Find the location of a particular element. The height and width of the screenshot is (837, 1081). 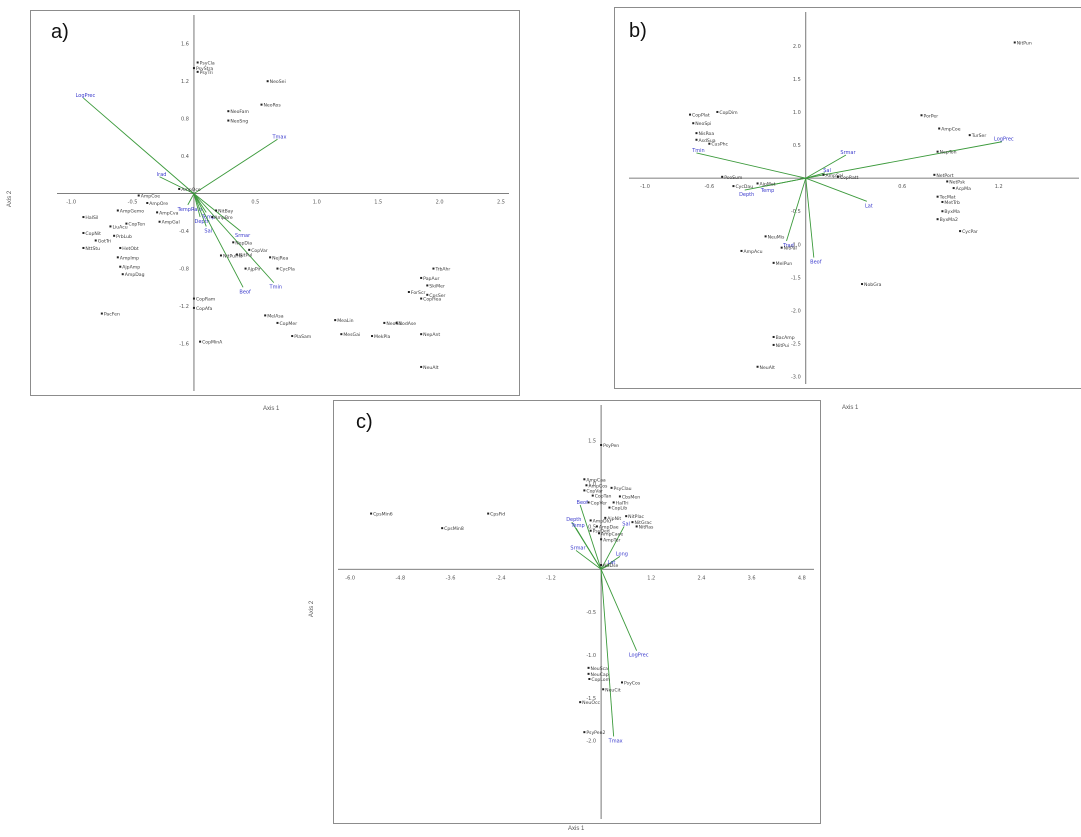

panel-c-point-label: AjpNit is located at coordinates (614, 519).